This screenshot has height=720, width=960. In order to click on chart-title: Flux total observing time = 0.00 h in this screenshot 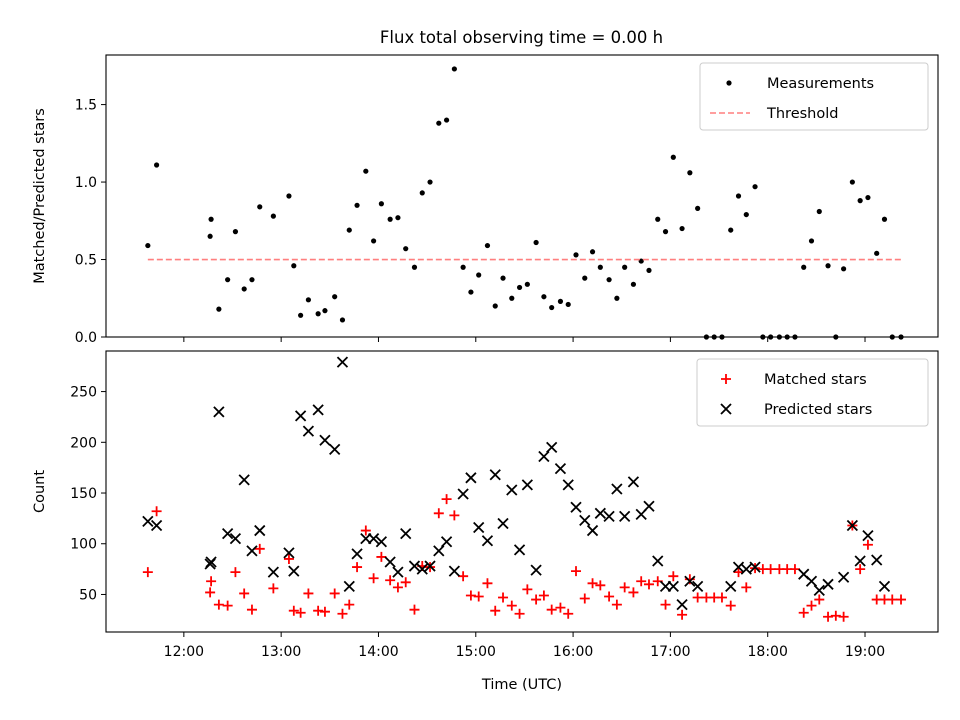, I will do `click(521, 37)`.